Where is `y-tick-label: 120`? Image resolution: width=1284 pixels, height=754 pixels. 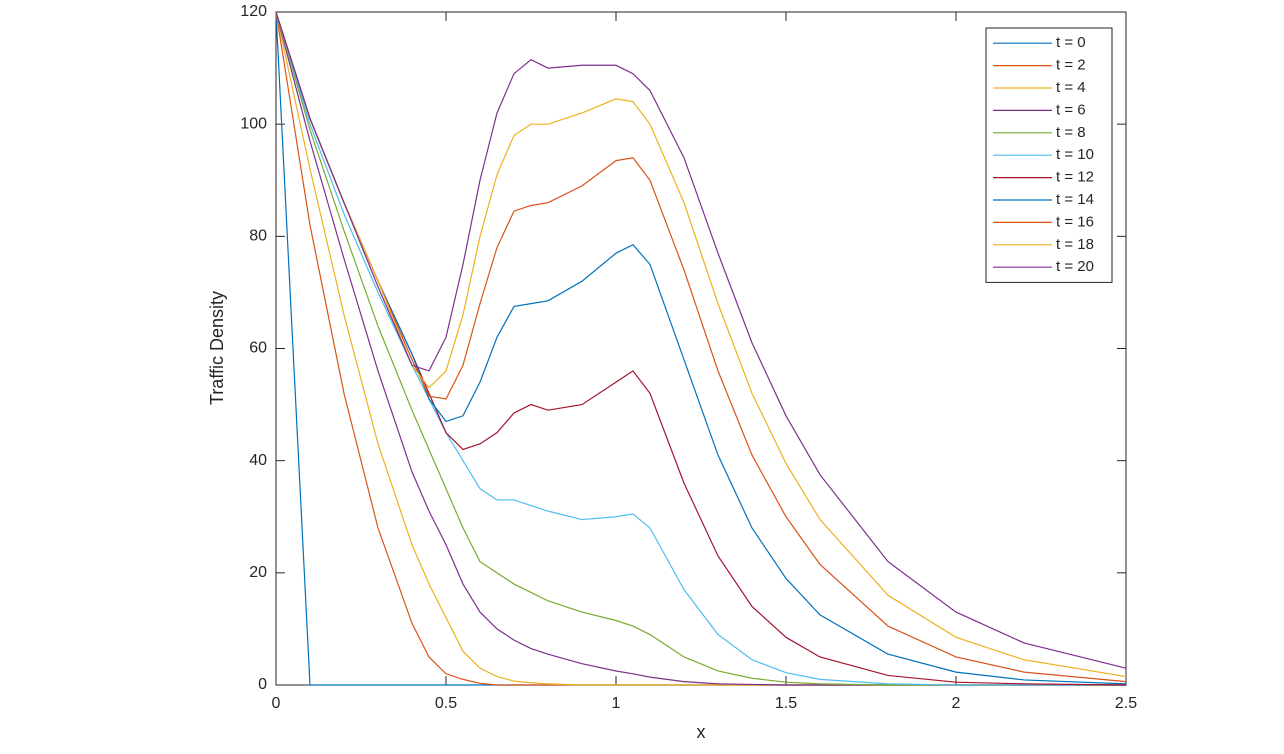
y-tick-label: 120 is located at coordinates (253, 11).